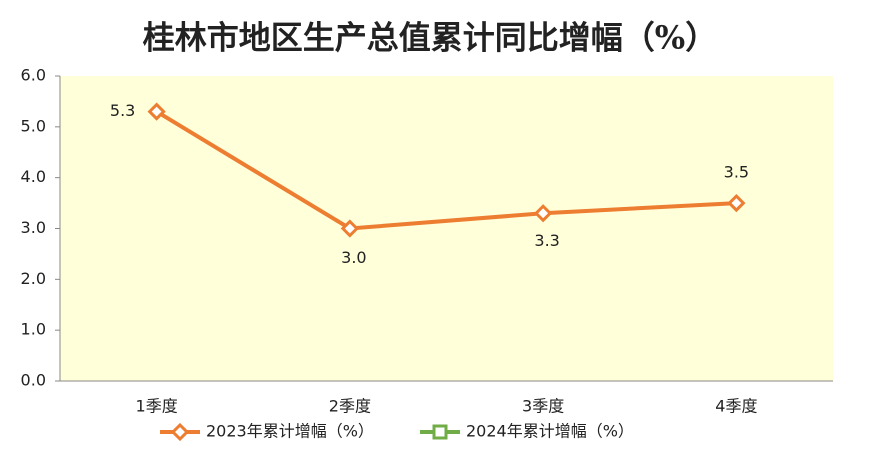 The height and width of the screenshot is (454, 870). Describe the element at coordinates (290, 431) in the screenshot. I see `legend-label: 2023年累计增幅（%）` at that location.